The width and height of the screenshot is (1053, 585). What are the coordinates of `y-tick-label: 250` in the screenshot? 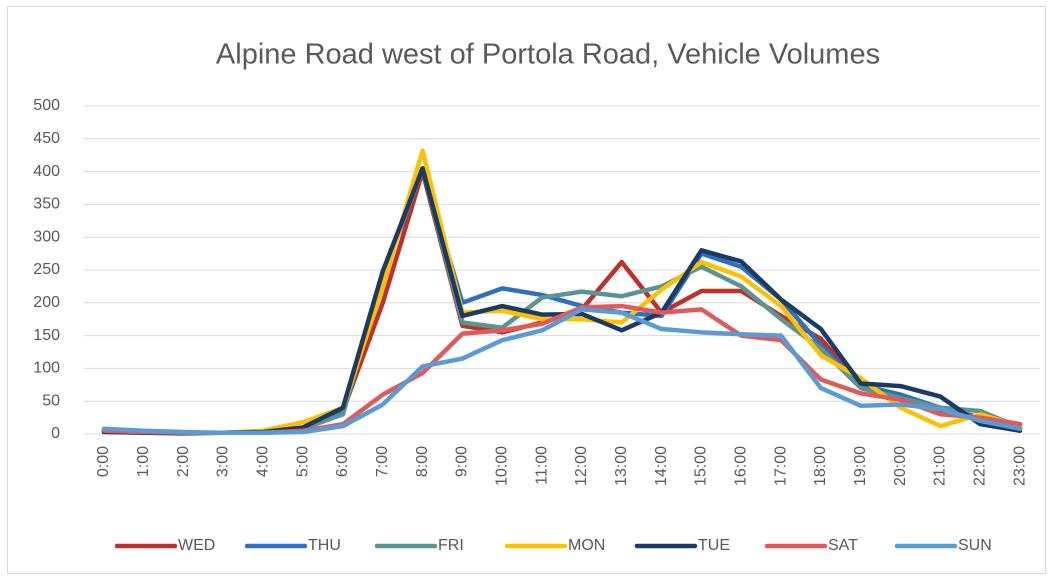 It's located at (46, 269).